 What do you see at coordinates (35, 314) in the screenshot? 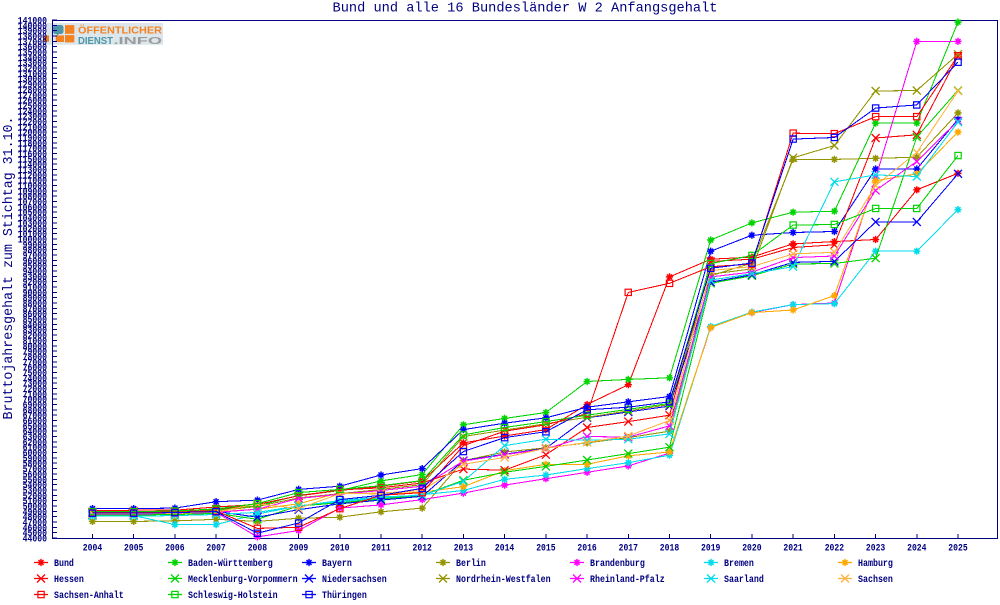
I see `svg-text: 86000` at bounding box center [35, 314].